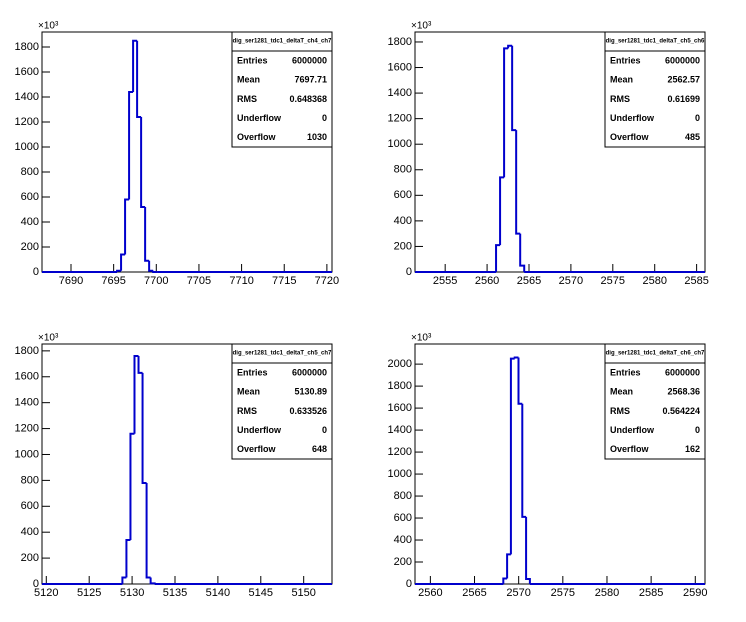 The height and width of the screenshot is (622, 746). Describe the element at coordinates (156, 281) in the screenshot. I see `x-tick-label: 7700` at that location.